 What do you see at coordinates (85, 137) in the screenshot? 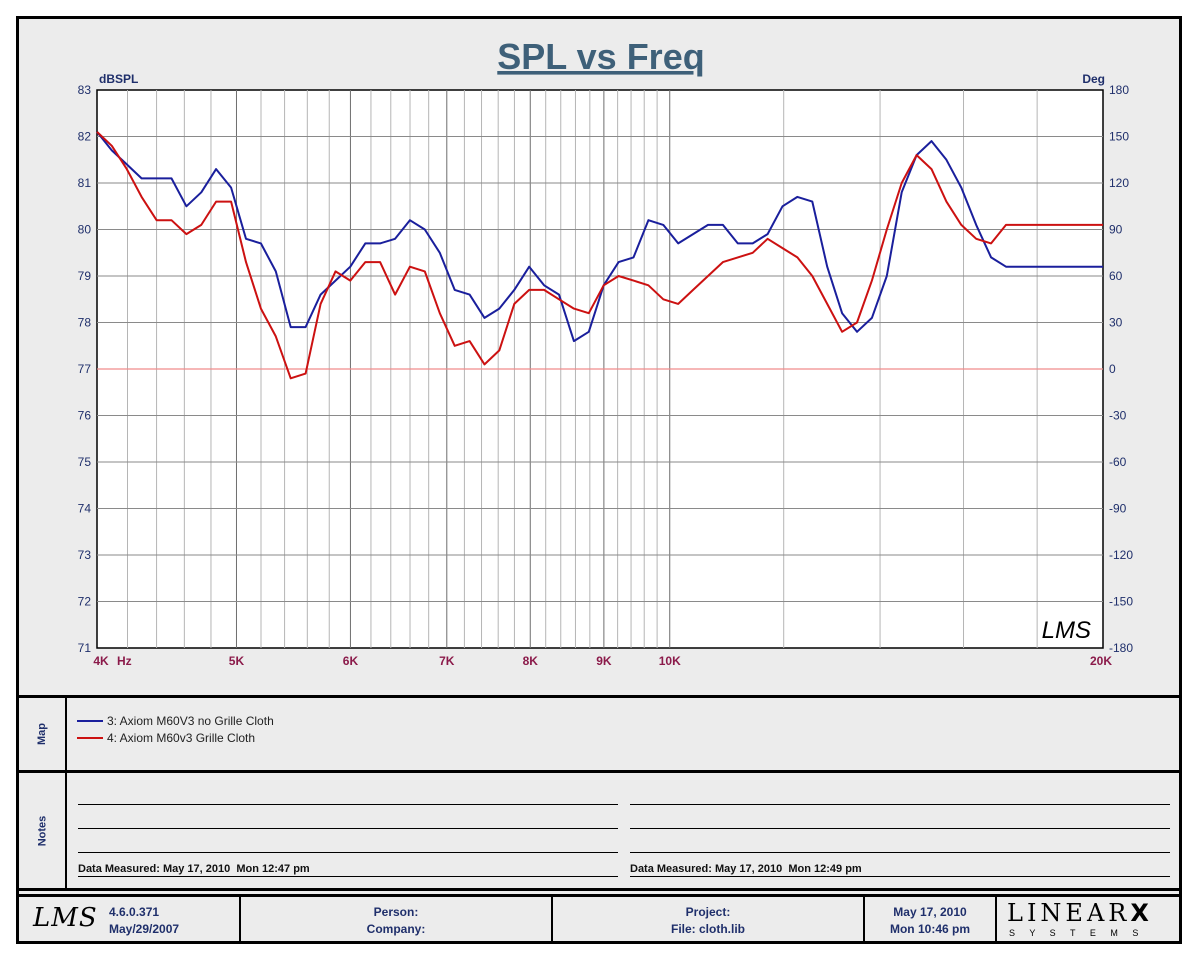
I see `y-tick-label-left: 82` at bounding box center [85, 137].